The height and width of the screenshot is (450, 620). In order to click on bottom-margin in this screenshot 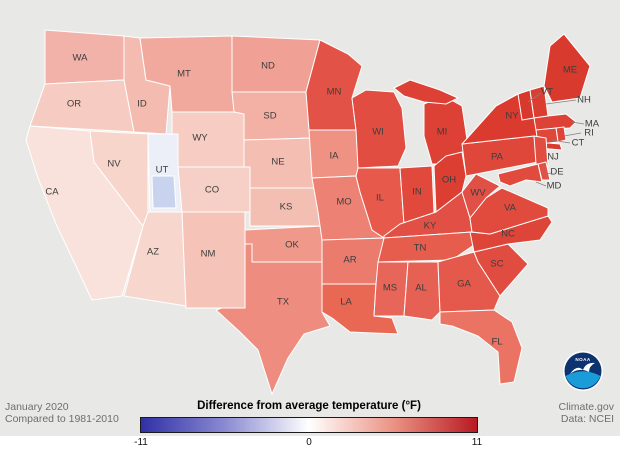, I will do `click(310, 443)`.